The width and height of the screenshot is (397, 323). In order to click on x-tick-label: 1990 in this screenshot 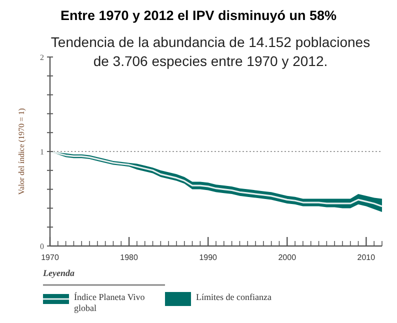, I will do `click(208, 257)`.